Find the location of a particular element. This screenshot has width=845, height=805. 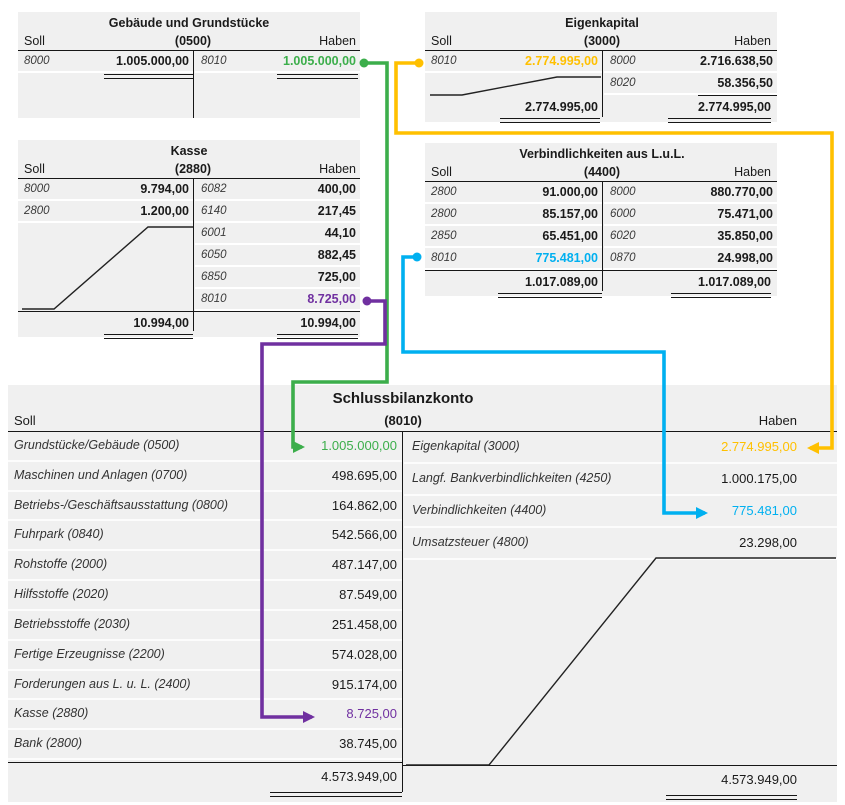

entry-amount: 24.998,00 is located at coordinates (745, 258).